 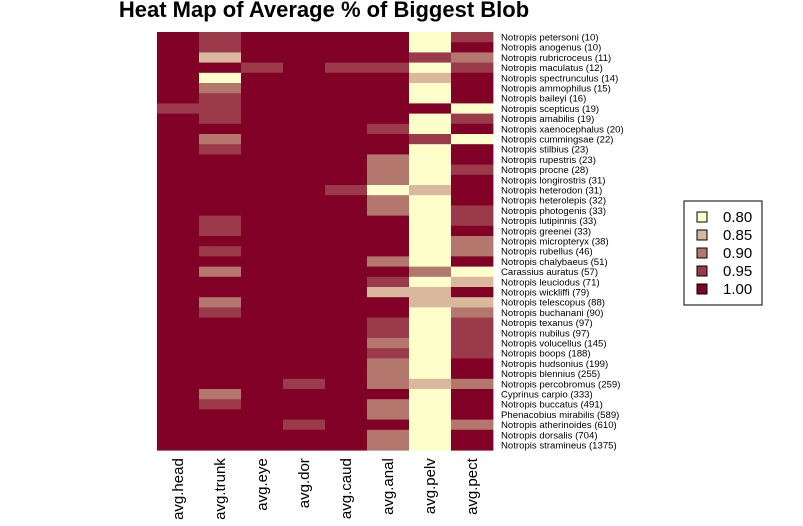 What do you see at coordinates (553, 201) in the screenshot?
I see `row-label: Notropis heterolepis (32)` at bounding box center [553, 201].